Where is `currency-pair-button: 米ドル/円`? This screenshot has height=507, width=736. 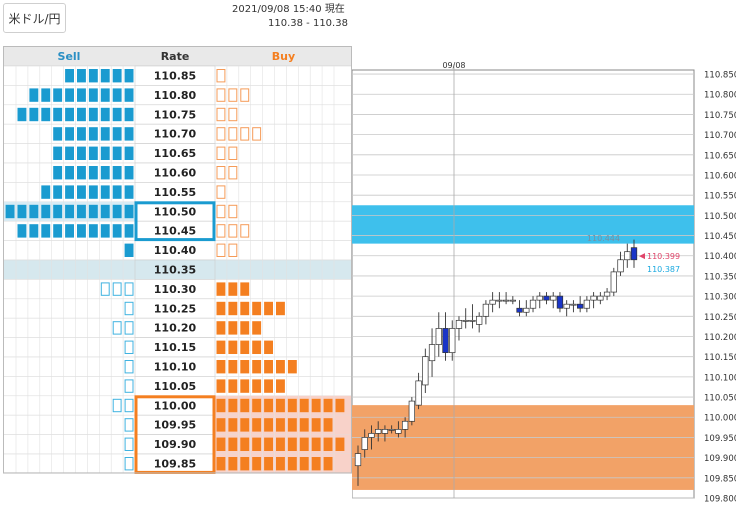
currency-pair-button: 米ドル/円 is located at coordinates (34, 18).